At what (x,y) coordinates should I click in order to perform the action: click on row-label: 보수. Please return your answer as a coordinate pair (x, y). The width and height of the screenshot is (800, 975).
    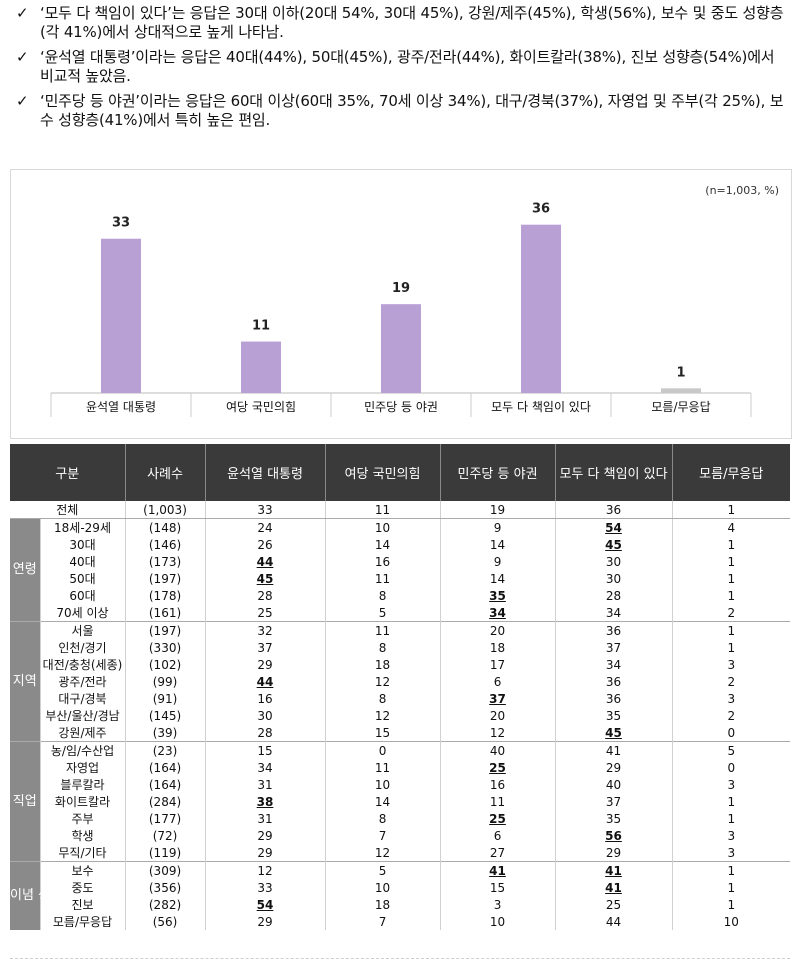
    Looking at the image, I should click on (83, 870).